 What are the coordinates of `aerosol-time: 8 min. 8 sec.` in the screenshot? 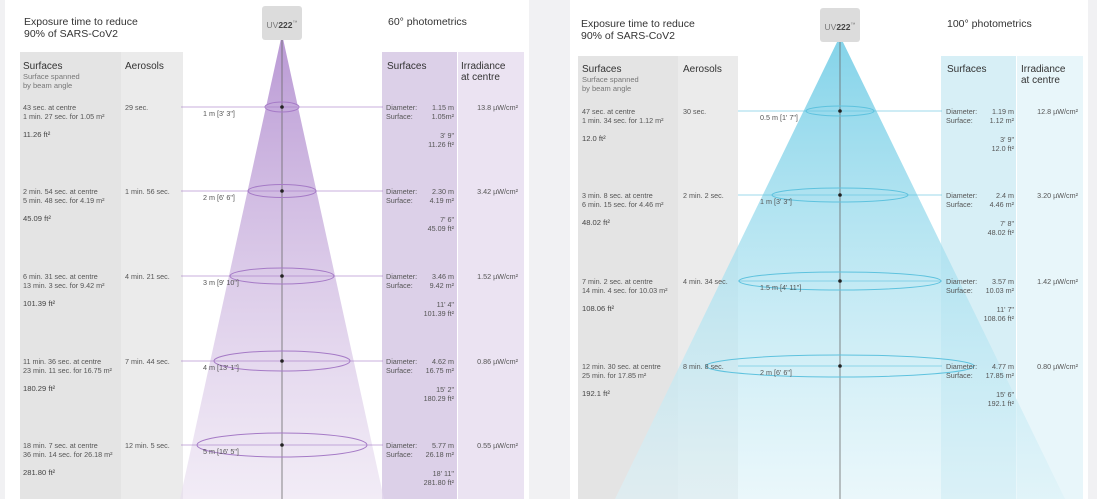 It's located at (703, 366).